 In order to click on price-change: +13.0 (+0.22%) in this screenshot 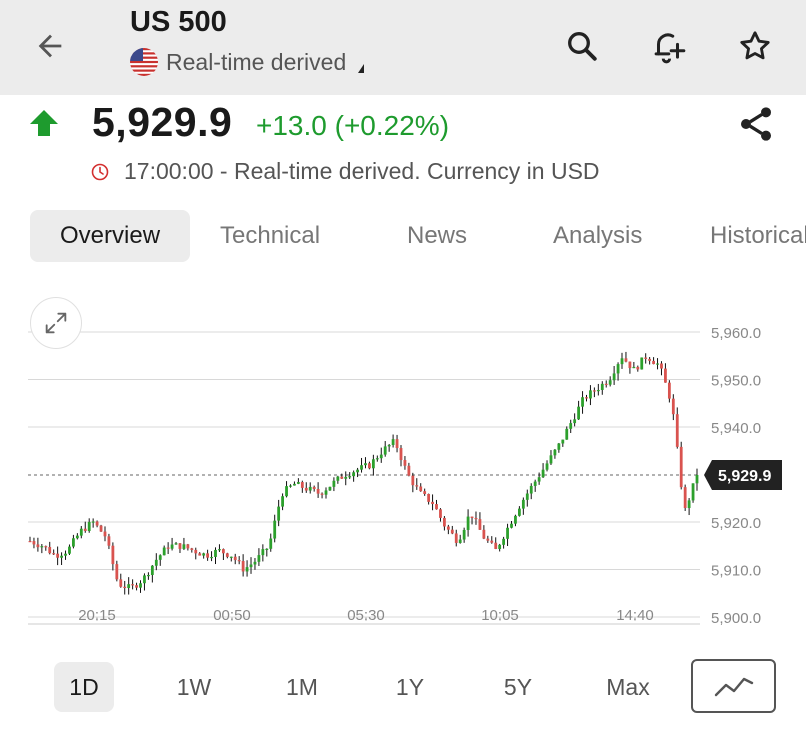, I will do `click(353, 125)`.